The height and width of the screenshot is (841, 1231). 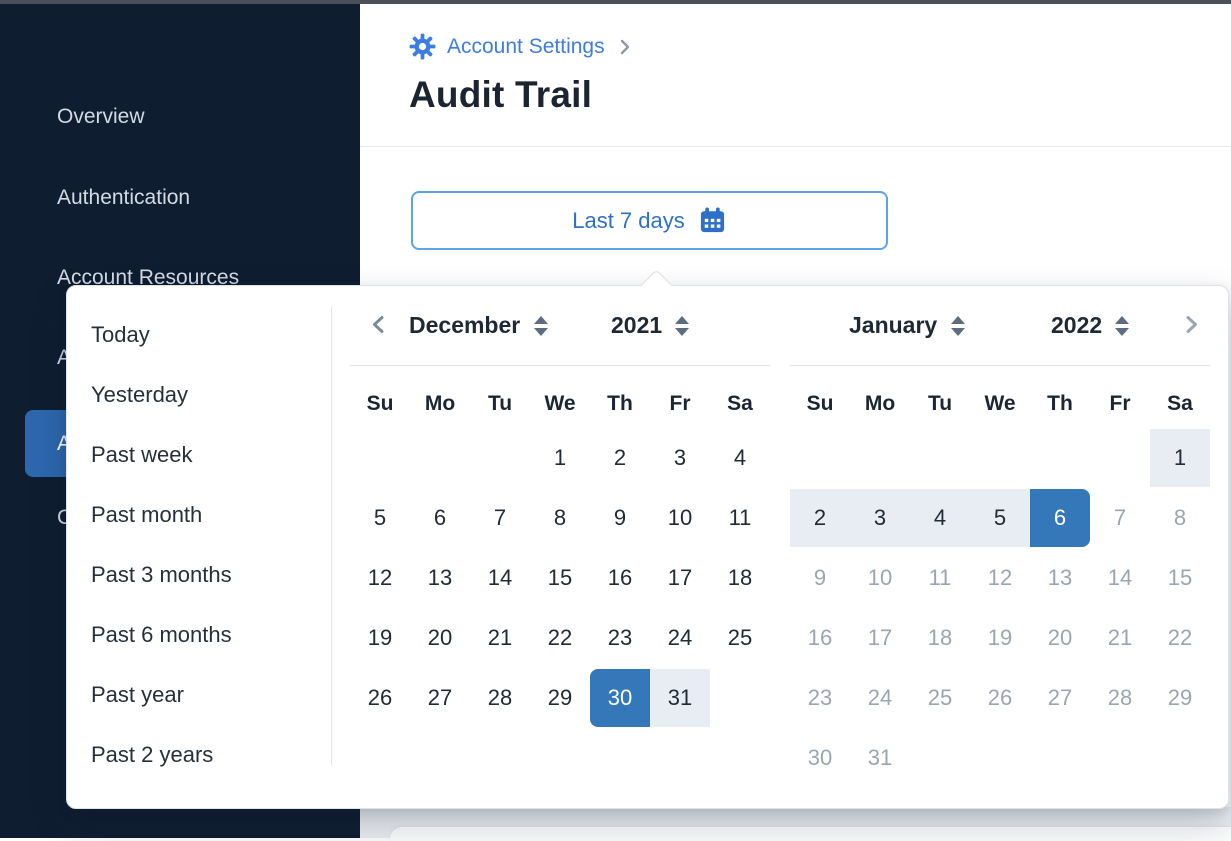 I want to click on day-cell: 19, so click(x=380, y=637).